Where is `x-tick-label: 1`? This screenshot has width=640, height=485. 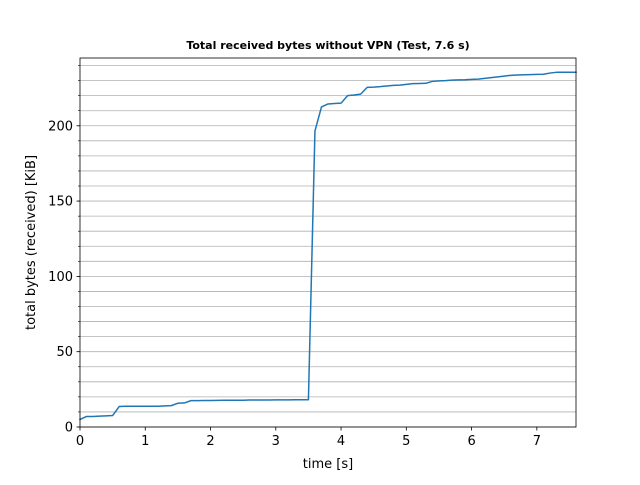
x-tick-label: 1 is located at coordinates (145, 441).